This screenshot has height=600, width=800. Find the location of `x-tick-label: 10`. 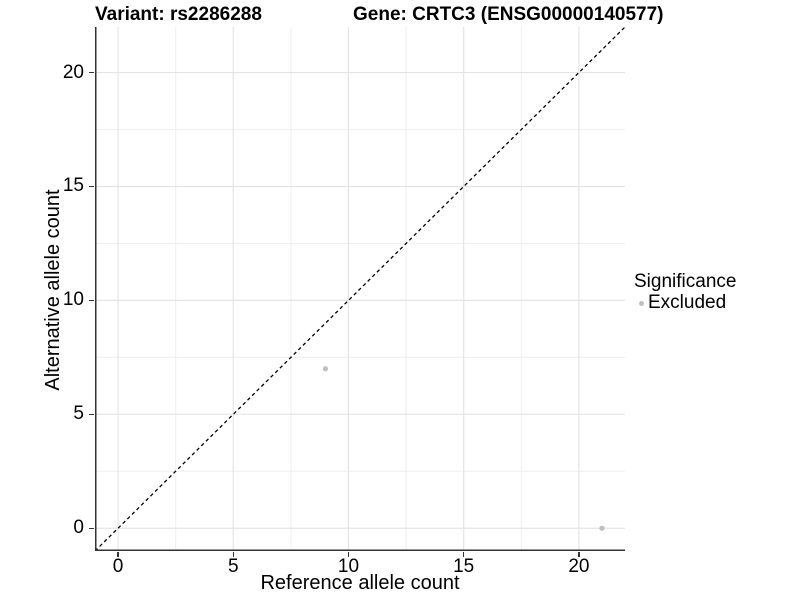

x-tick-label: 10 is located at coordinates (348, 566).